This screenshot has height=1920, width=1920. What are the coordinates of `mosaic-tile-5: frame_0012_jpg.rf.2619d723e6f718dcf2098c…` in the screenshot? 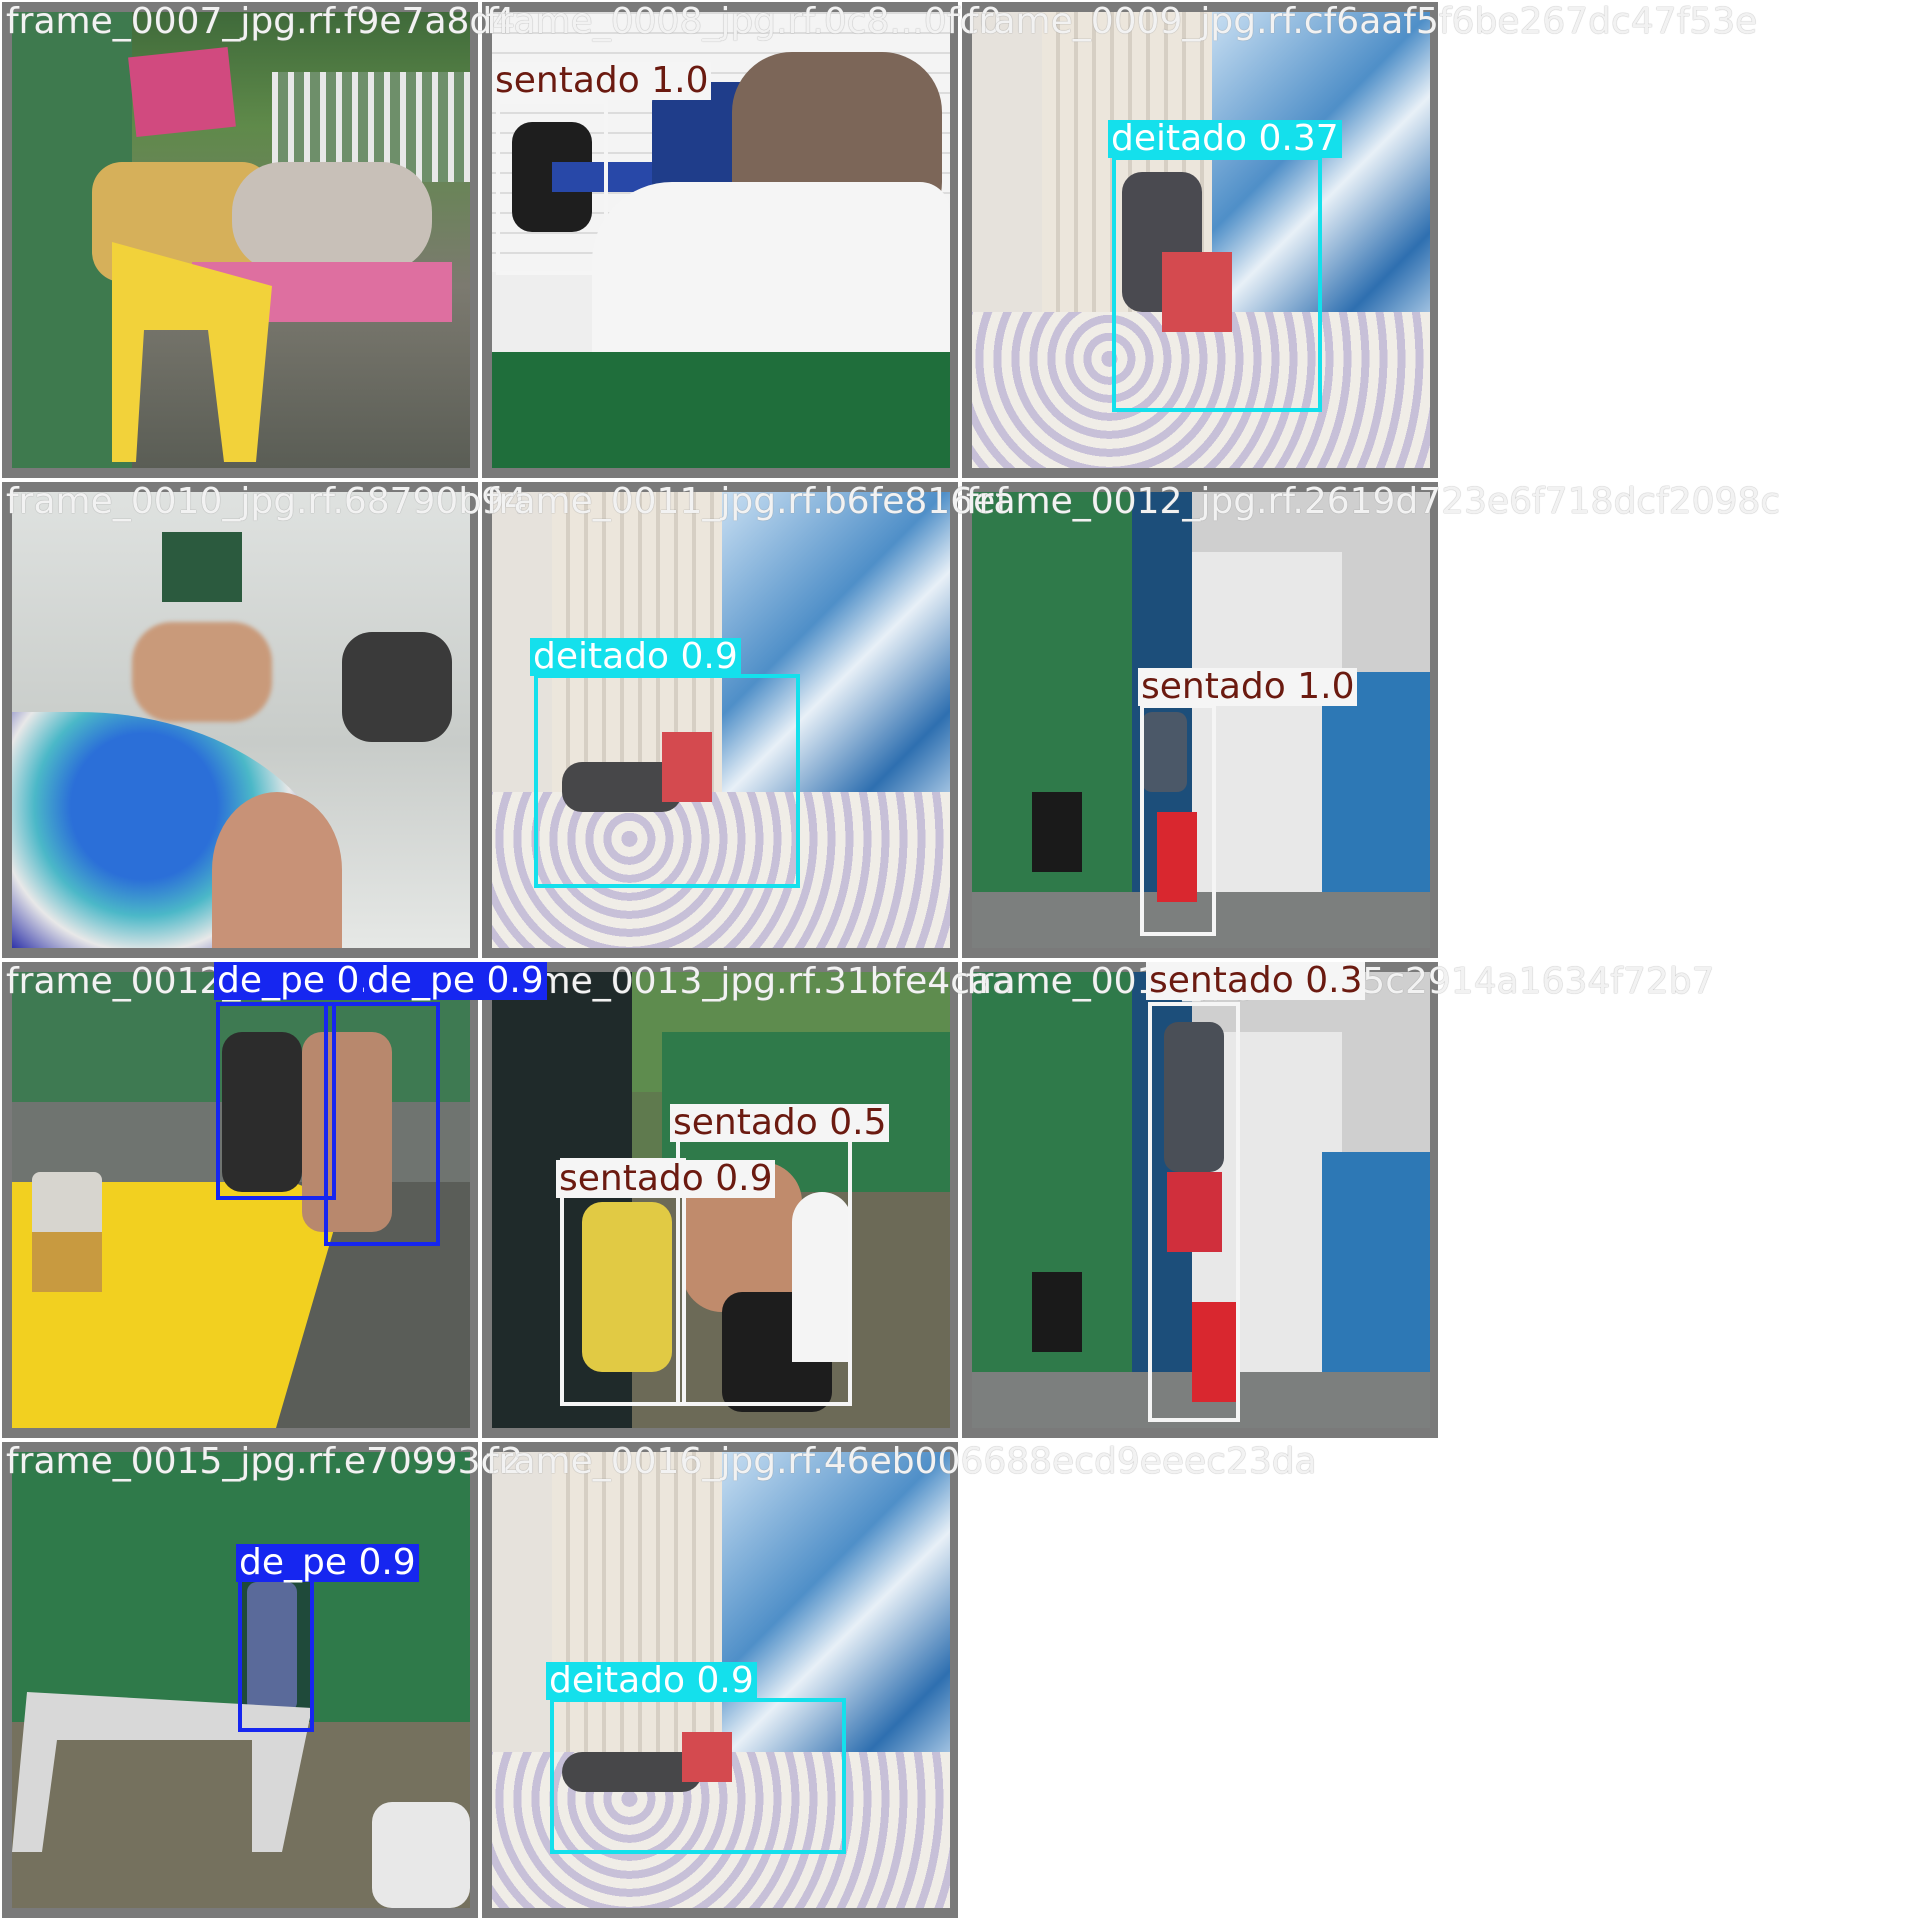 It's located at (1371, 720).